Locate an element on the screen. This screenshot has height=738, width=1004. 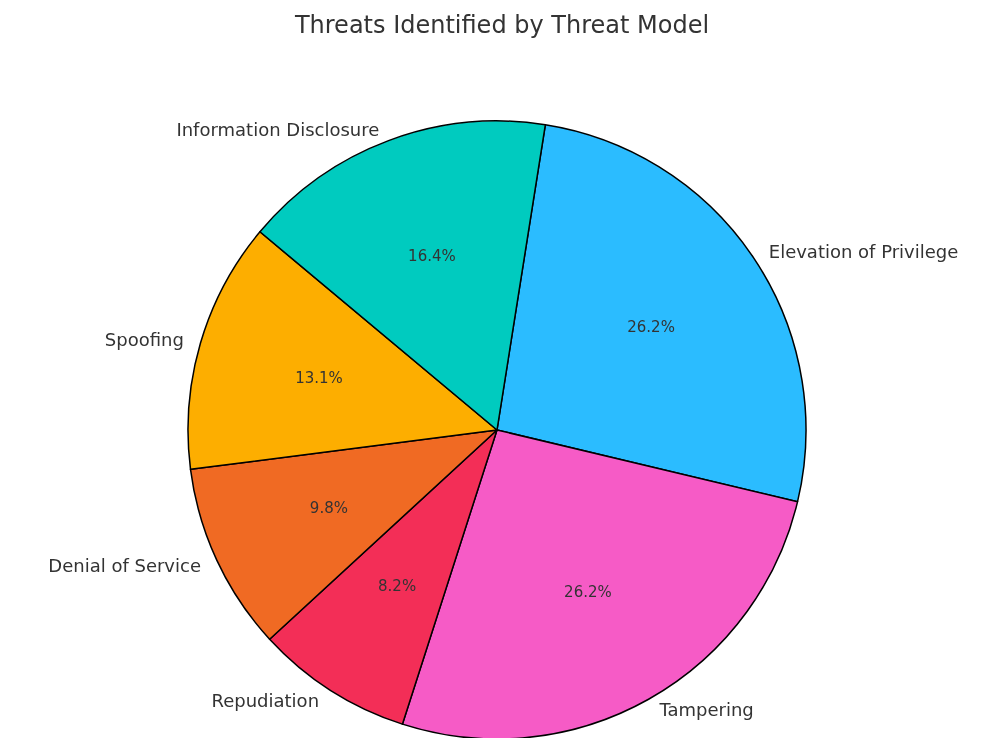
data-label: 9.8% is located at coordinates (328, 508).